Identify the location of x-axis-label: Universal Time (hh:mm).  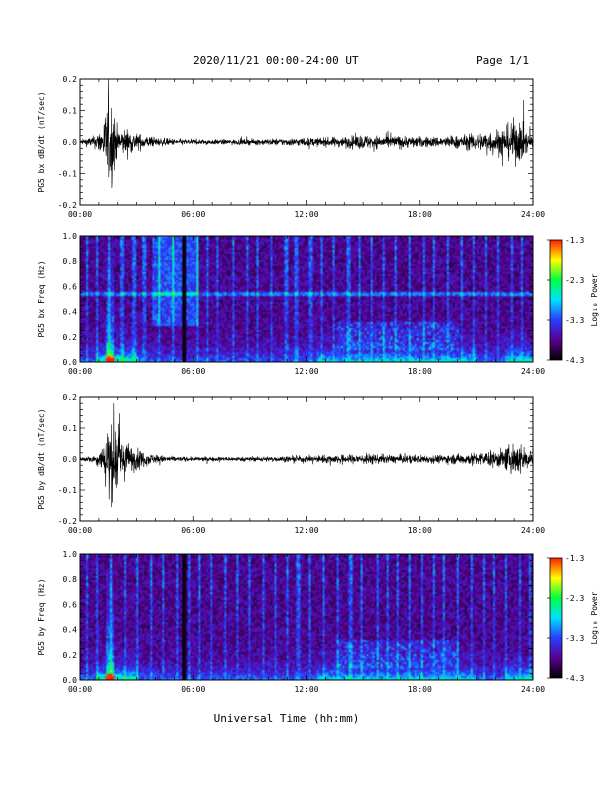
(287, 718).